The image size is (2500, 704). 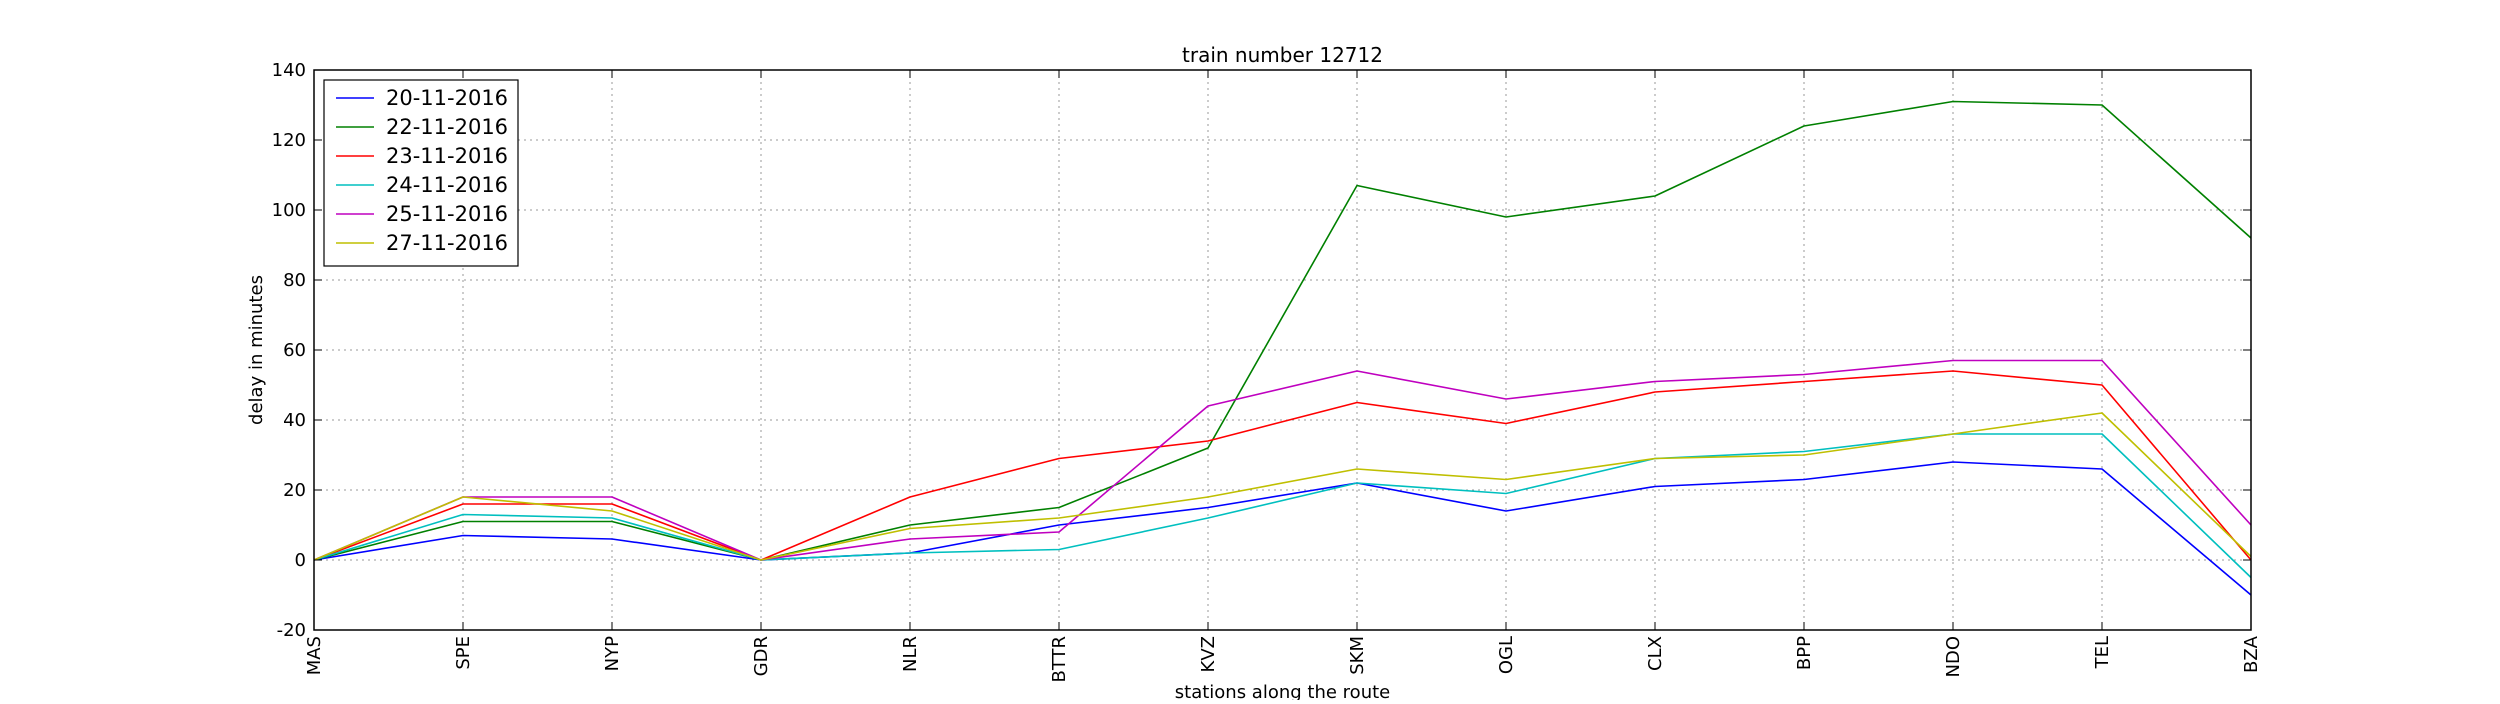 I want to click on y-axis-label: delay in minutes, so click(x=256, y=350).